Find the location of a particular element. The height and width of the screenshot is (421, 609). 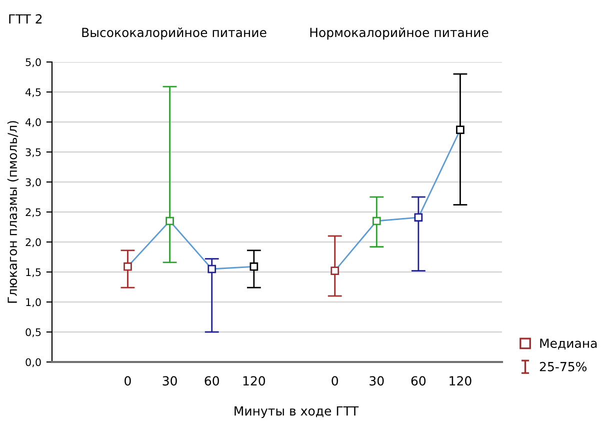

text: ГТТ 2 is located at coordinates (25, 19).